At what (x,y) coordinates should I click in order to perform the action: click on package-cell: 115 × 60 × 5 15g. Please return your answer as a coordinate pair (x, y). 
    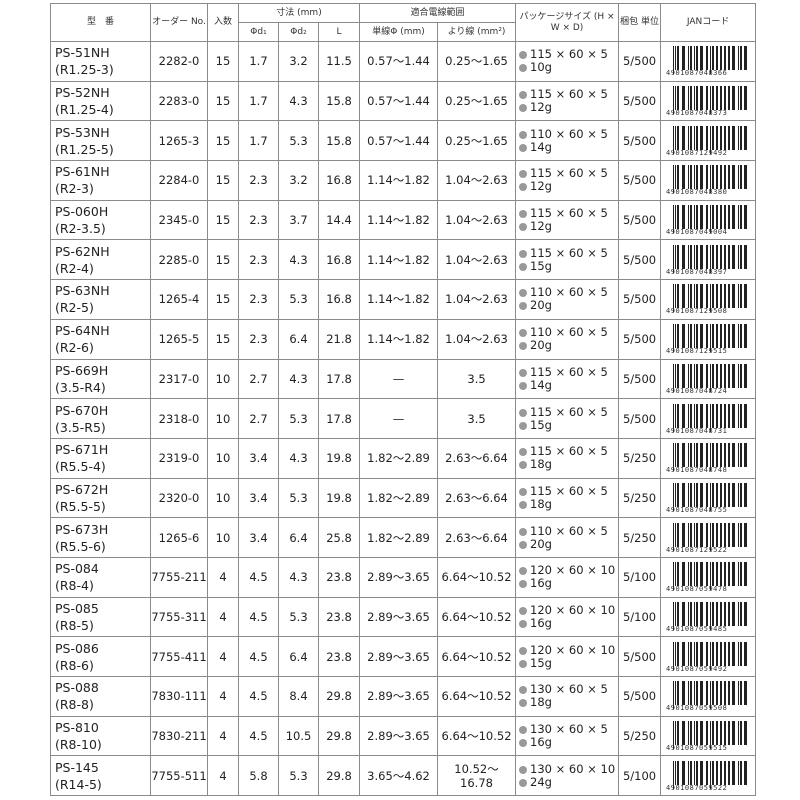
    Looking at the image, I should click on (567, 260).